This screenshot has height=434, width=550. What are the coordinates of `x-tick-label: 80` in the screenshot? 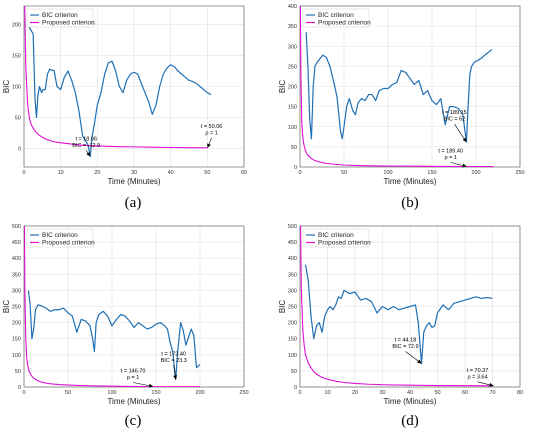 It's located at (520, 393).